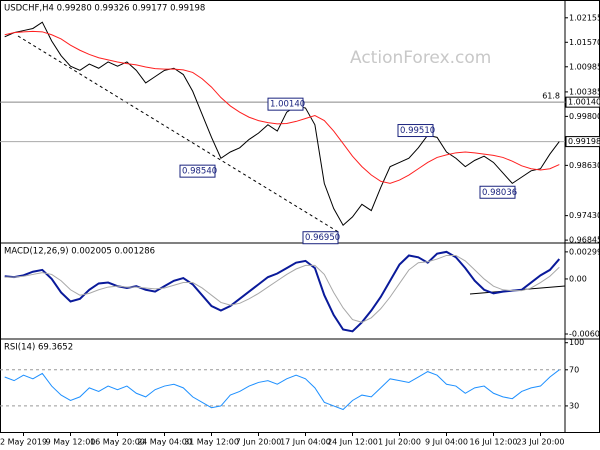  Describe the element at coordinates (399, 442) in the screenshot. I see `x-tick-label: 1 Jul 20:00` at that location.